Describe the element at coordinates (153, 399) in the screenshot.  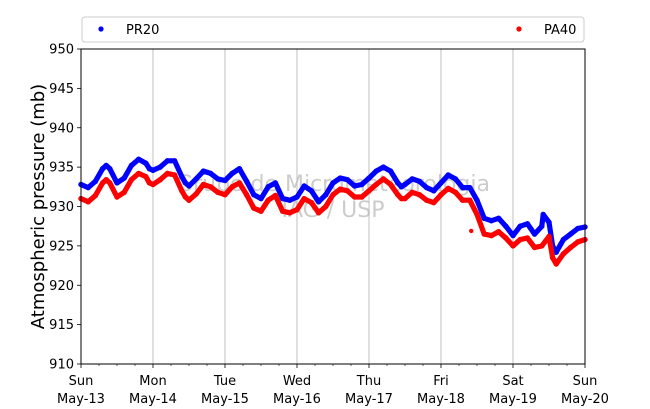
I see `x-tick-label-date: May-14` at that location.